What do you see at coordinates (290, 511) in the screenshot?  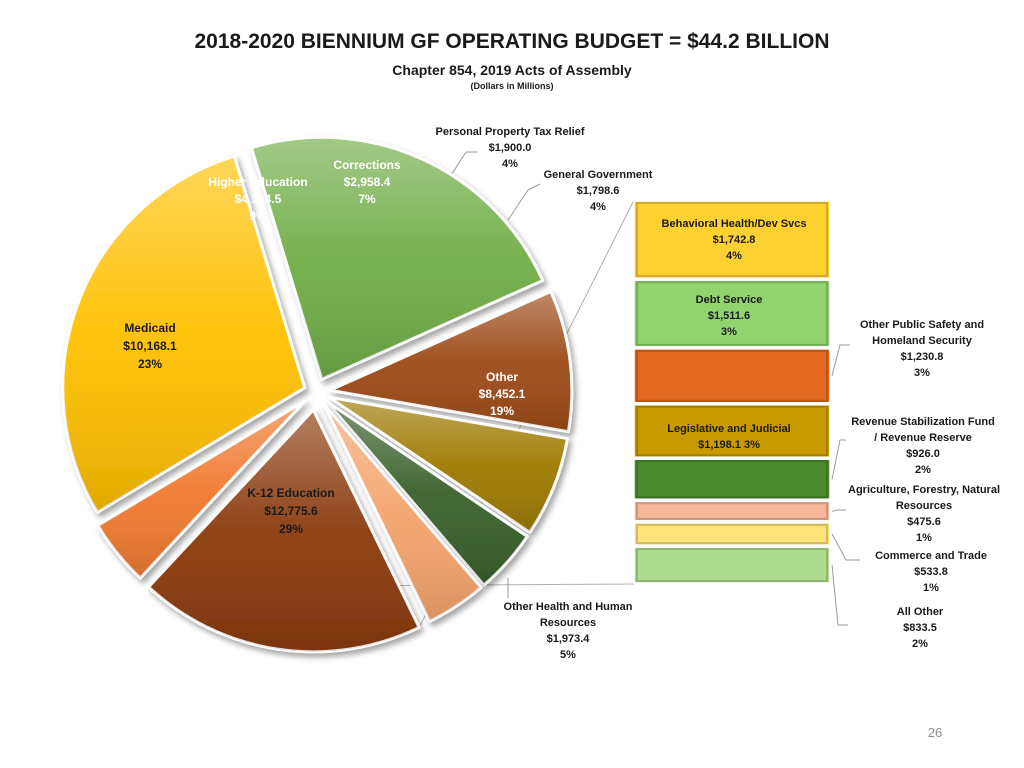 I see `label-k12: K-12 Education $12,775.6 29%` at bounding box center [290, 511].